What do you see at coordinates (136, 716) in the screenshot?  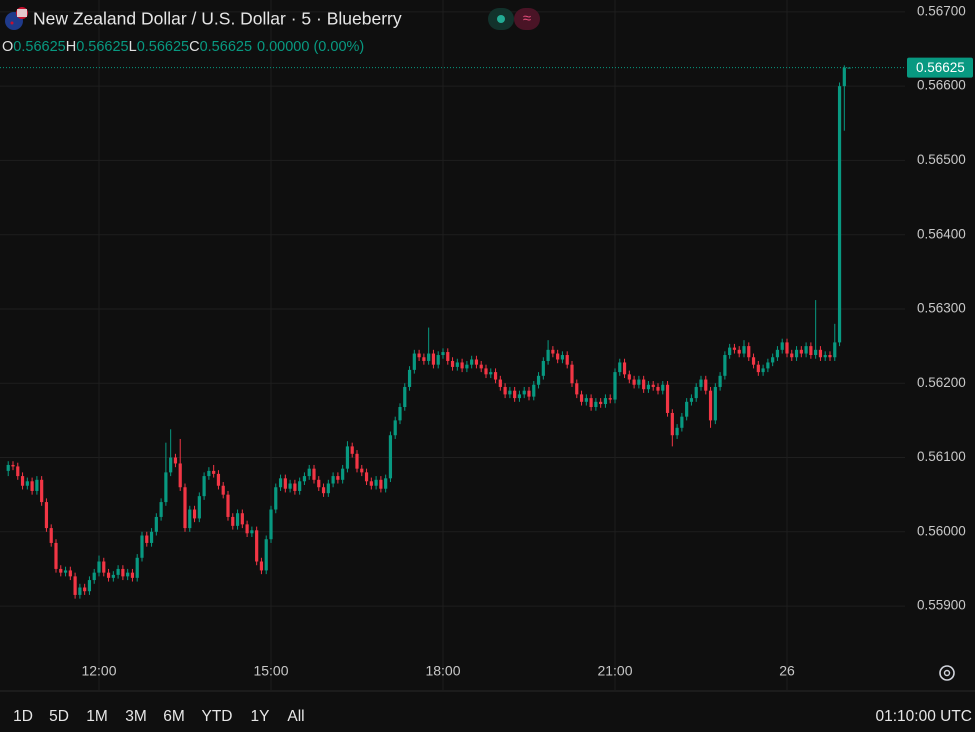 I see `range-button: 3M` at bounding box center [136, 716].